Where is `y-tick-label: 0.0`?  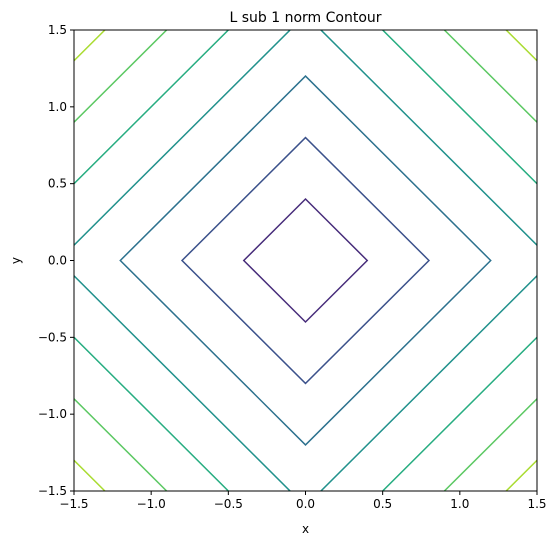 y-tick-label: 0.0 is located at coordinates (57, 261).